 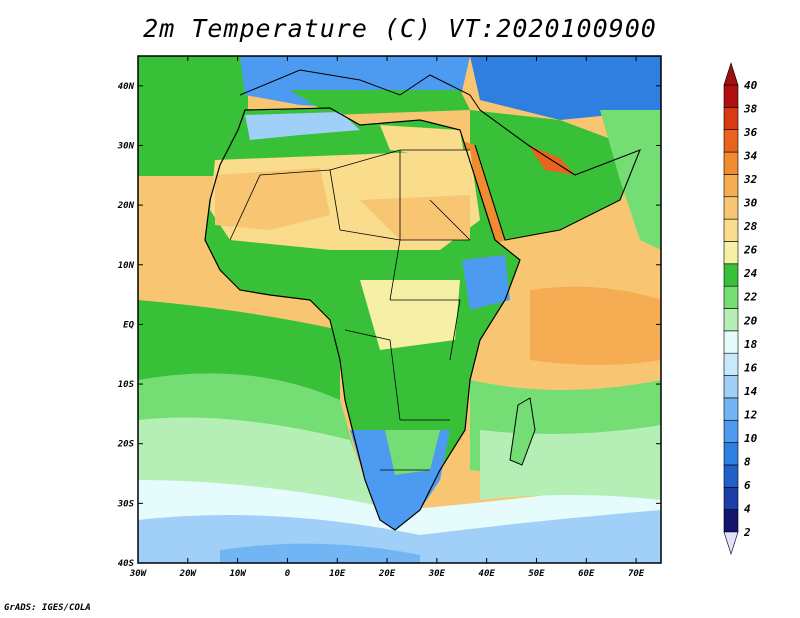 What do you see at coordinates (437, 574) in the screenshot?
I see `lon-tick-label: 30E` at bounding box center [437, 574].